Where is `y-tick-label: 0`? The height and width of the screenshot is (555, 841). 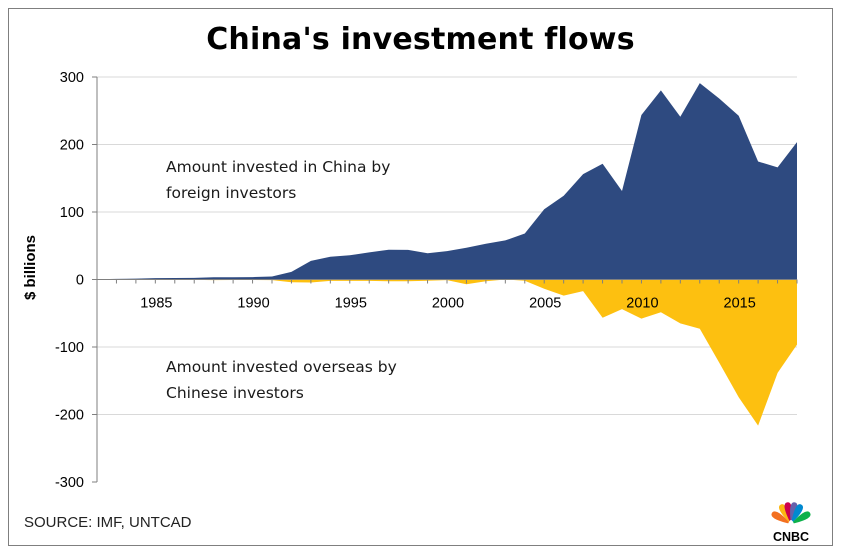 y-tick-label: 0 is located at coordinates (80, 281).